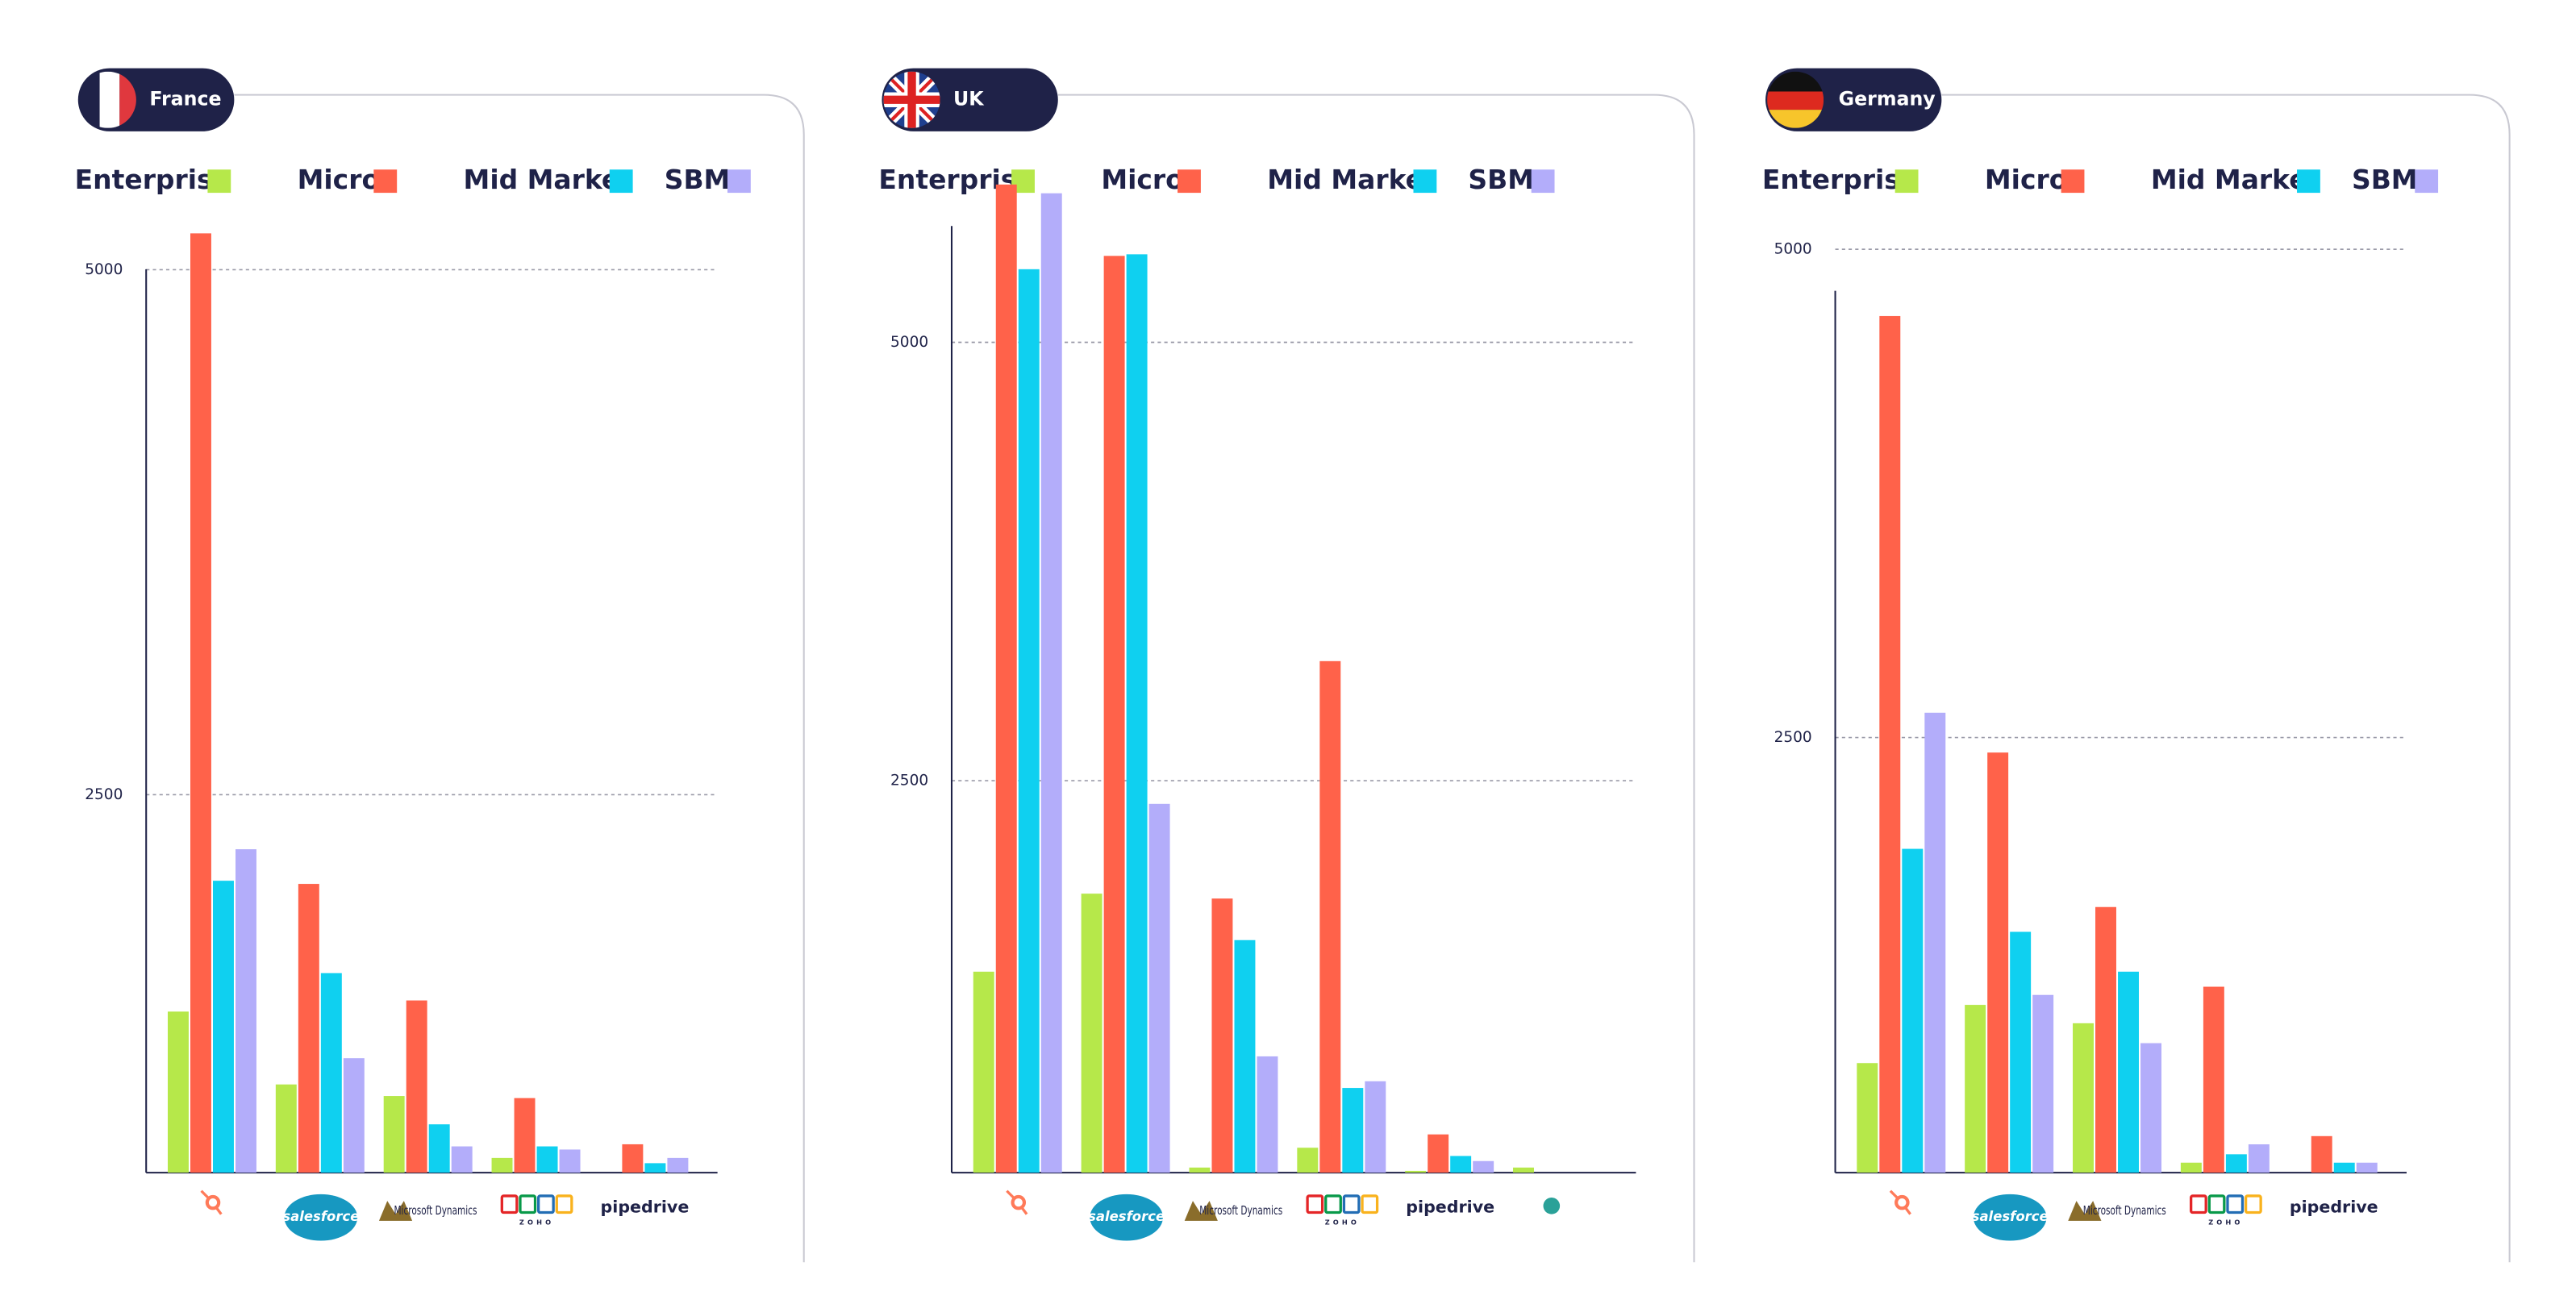 The height and width of the screenshot is (1304, 2576). I want to click on y-tick-label: 5000, so click(104, 269).